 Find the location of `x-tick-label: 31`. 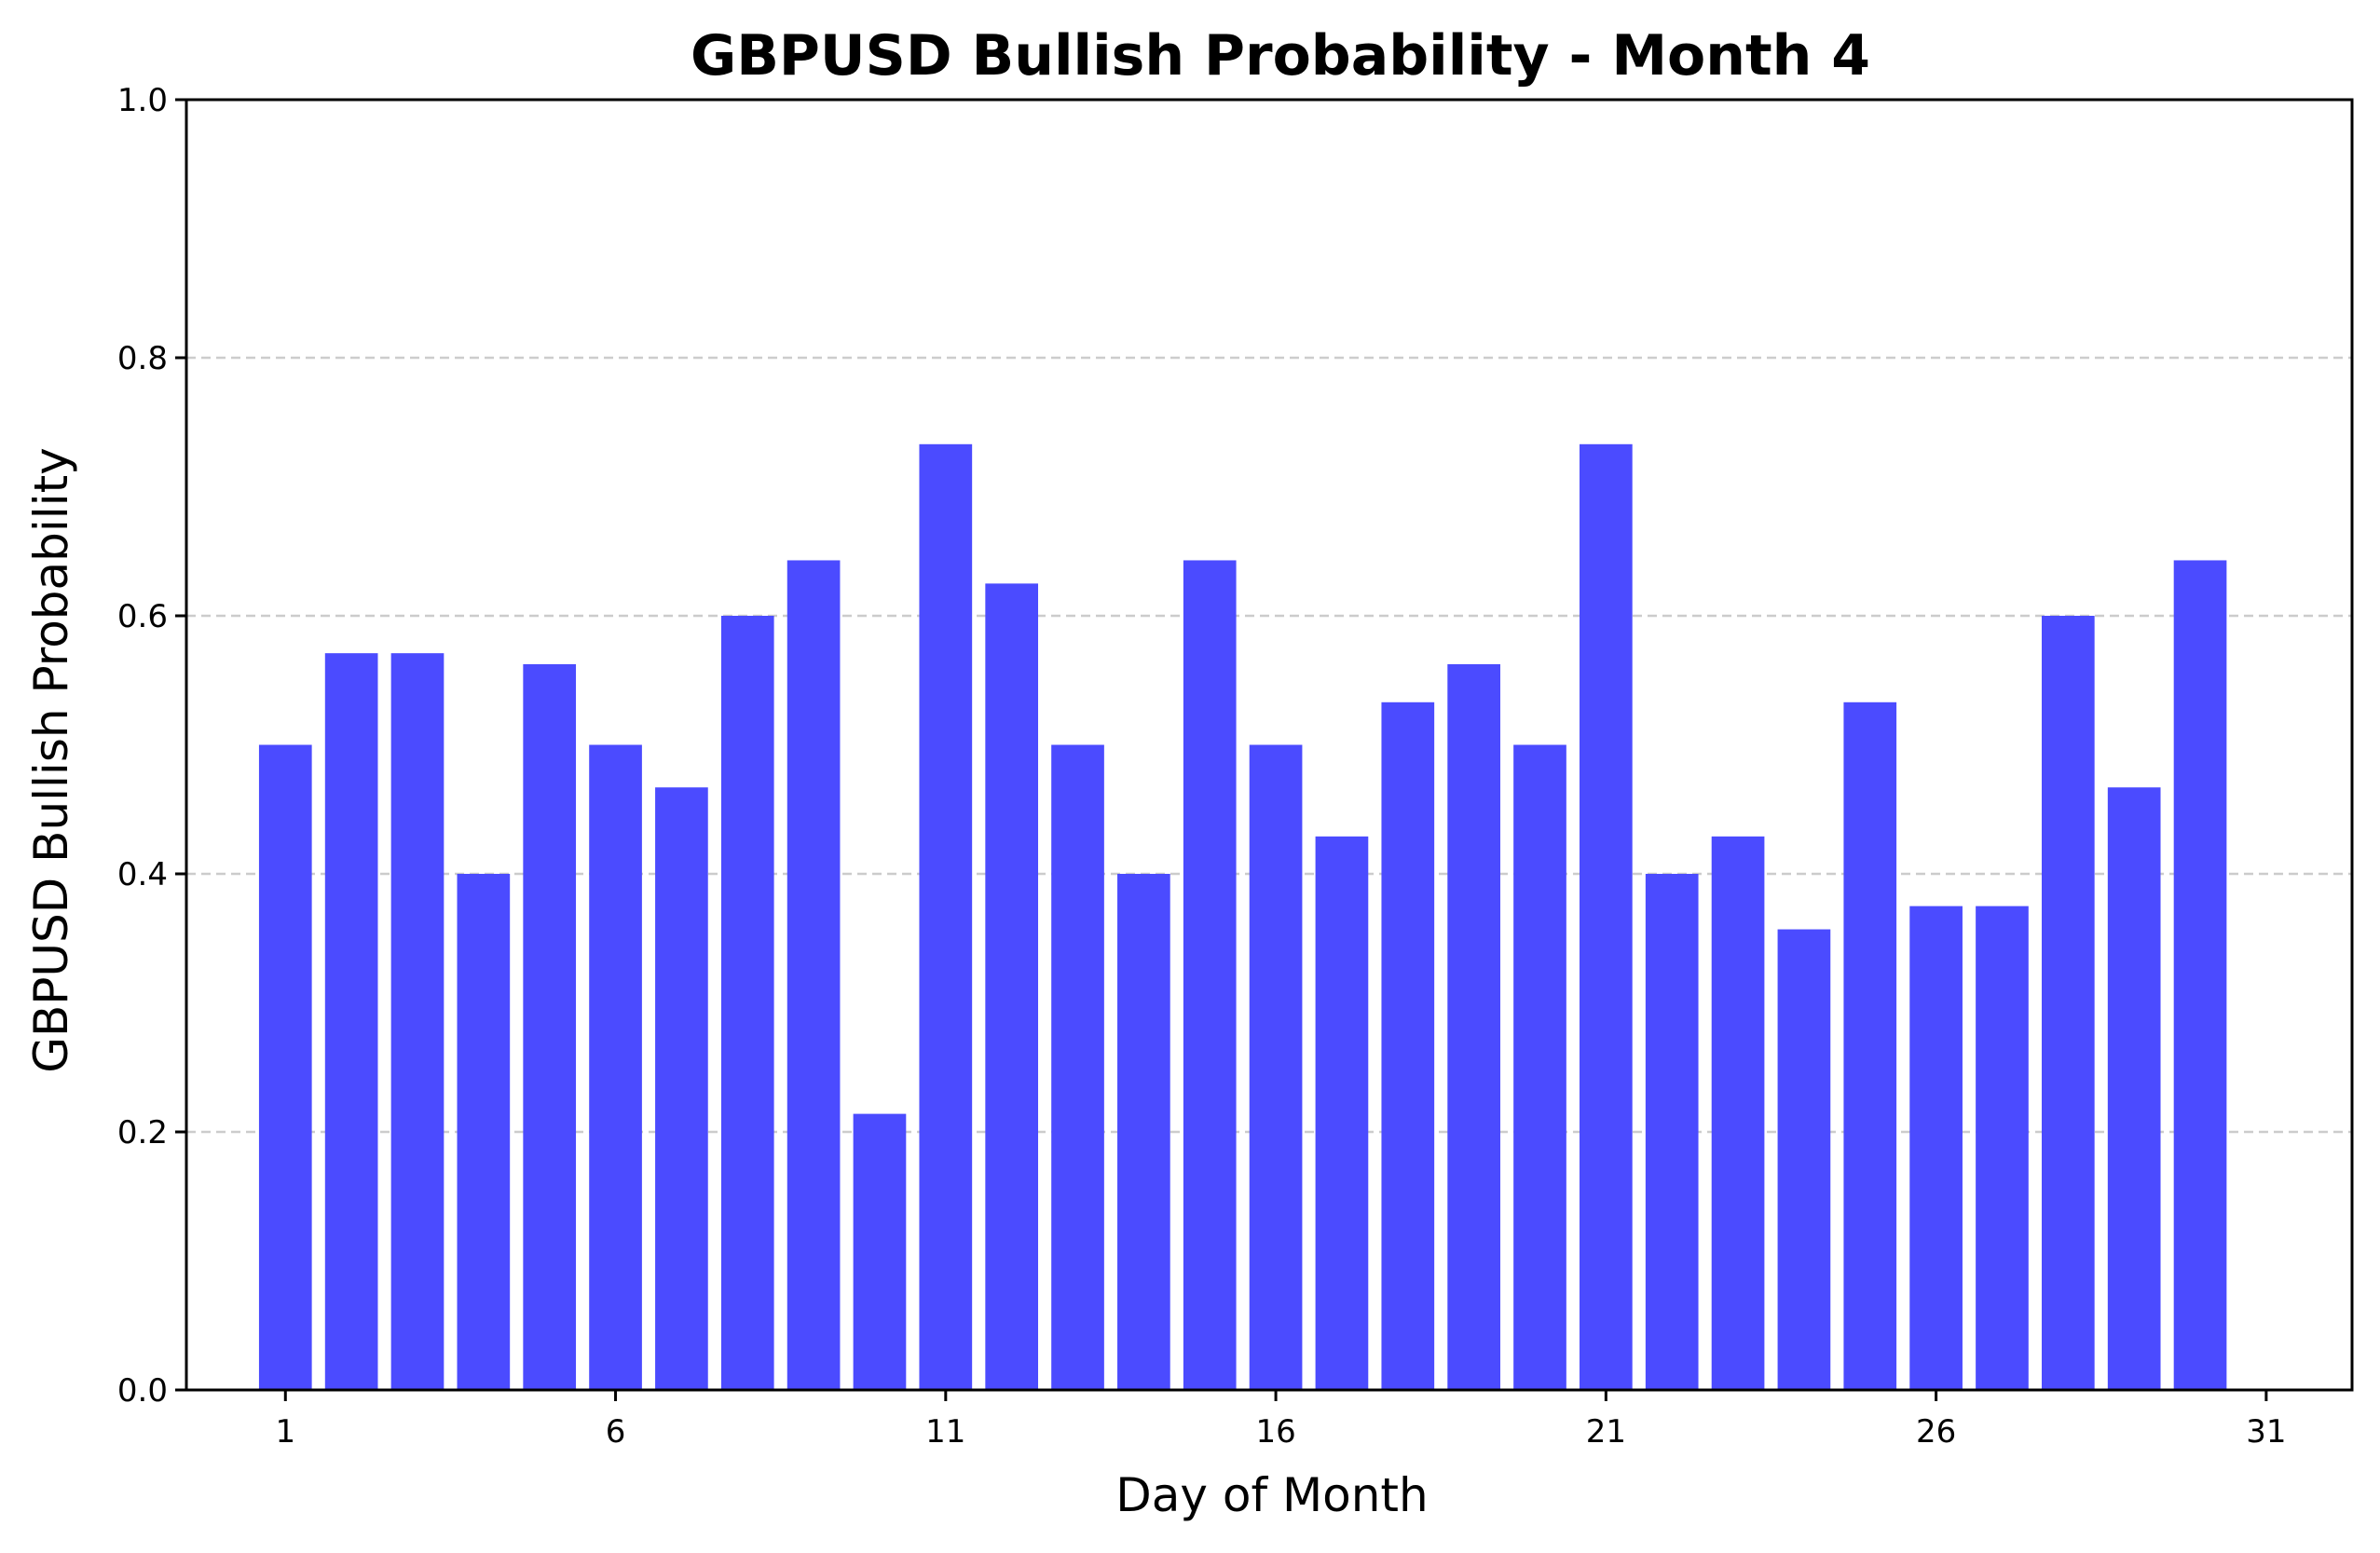

x-tick-label: 31 is located at coordinates (2266, 1432).